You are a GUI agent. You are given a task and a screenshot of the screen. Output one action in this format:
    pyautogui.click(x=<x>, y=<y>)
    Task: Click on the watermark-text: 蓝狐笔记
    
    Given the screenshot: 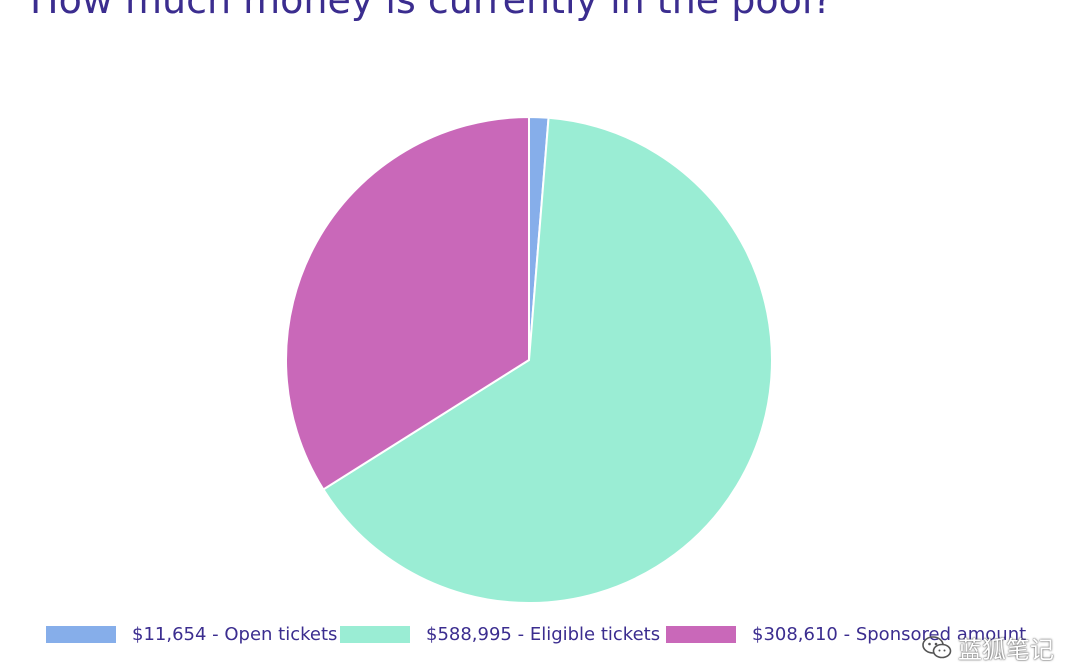 What is the action you would take?
    pyautogui.click(x=1006, y=650)
    